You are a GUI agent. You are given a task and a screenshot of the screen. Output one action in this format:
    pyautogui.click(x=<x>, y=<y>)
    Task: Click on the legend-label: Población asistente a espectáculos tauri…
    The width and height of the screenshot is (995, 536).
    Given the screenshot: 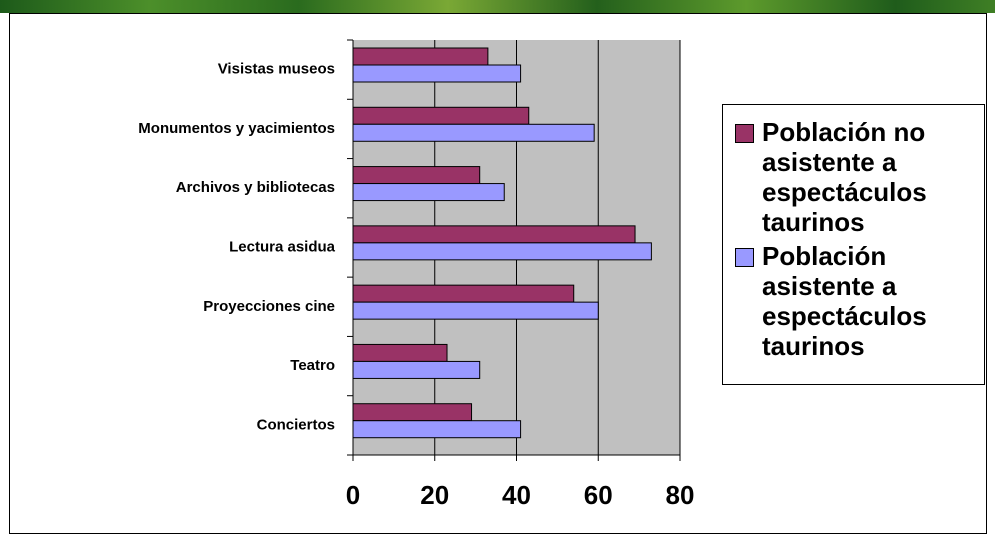 What is the action you would take?
    pyautogui.click(x=844, y=301)
    